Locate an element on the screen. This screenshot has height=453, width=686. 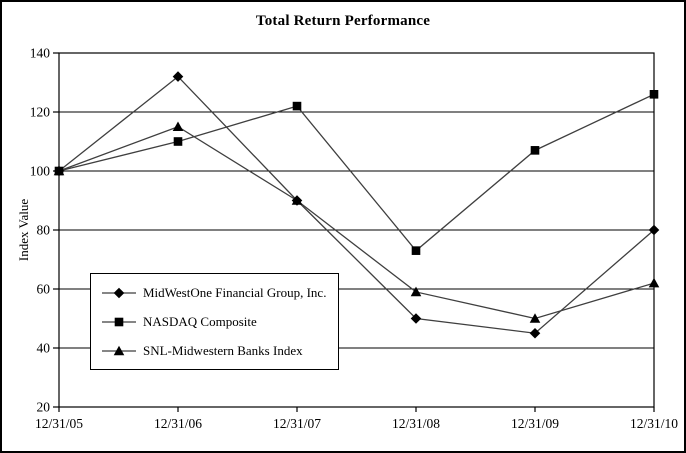
square-legend-marker-icon is located at coordinates (119, 321).